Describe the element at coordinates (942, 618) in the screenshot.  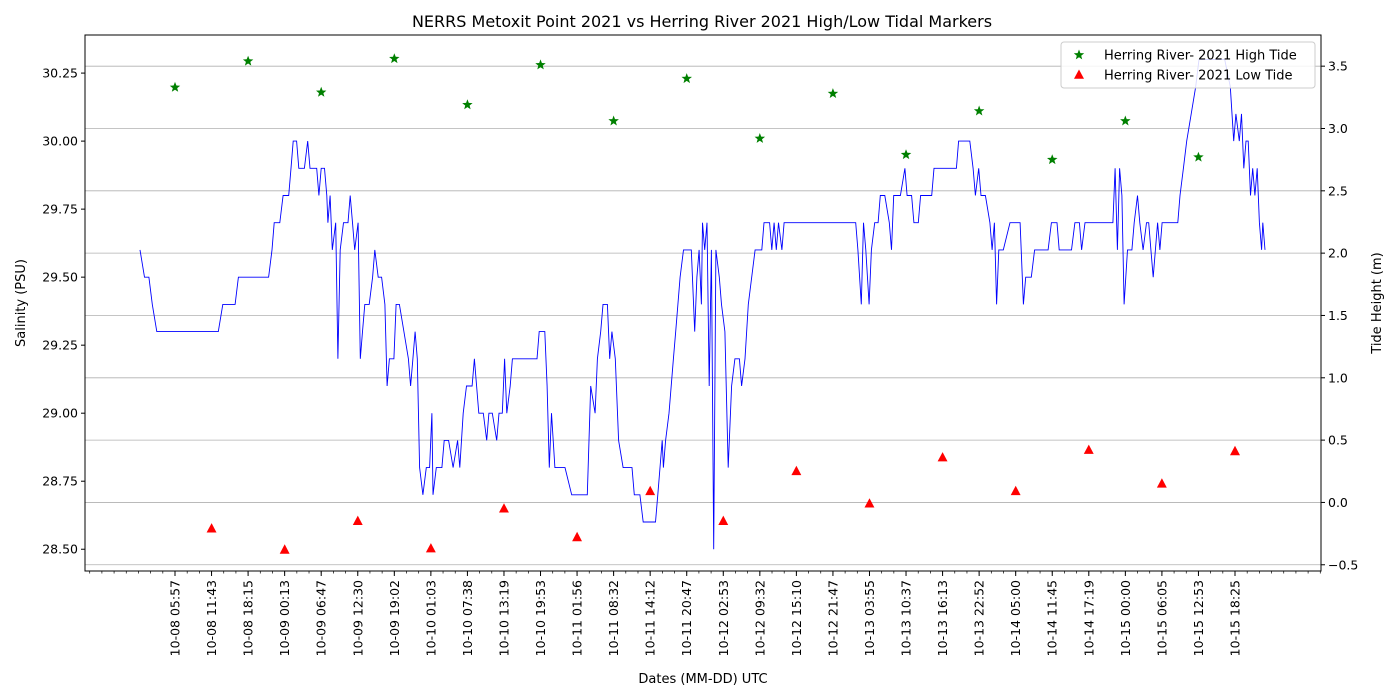
I see `x-tick-label: 10-13 16:13` at that location.